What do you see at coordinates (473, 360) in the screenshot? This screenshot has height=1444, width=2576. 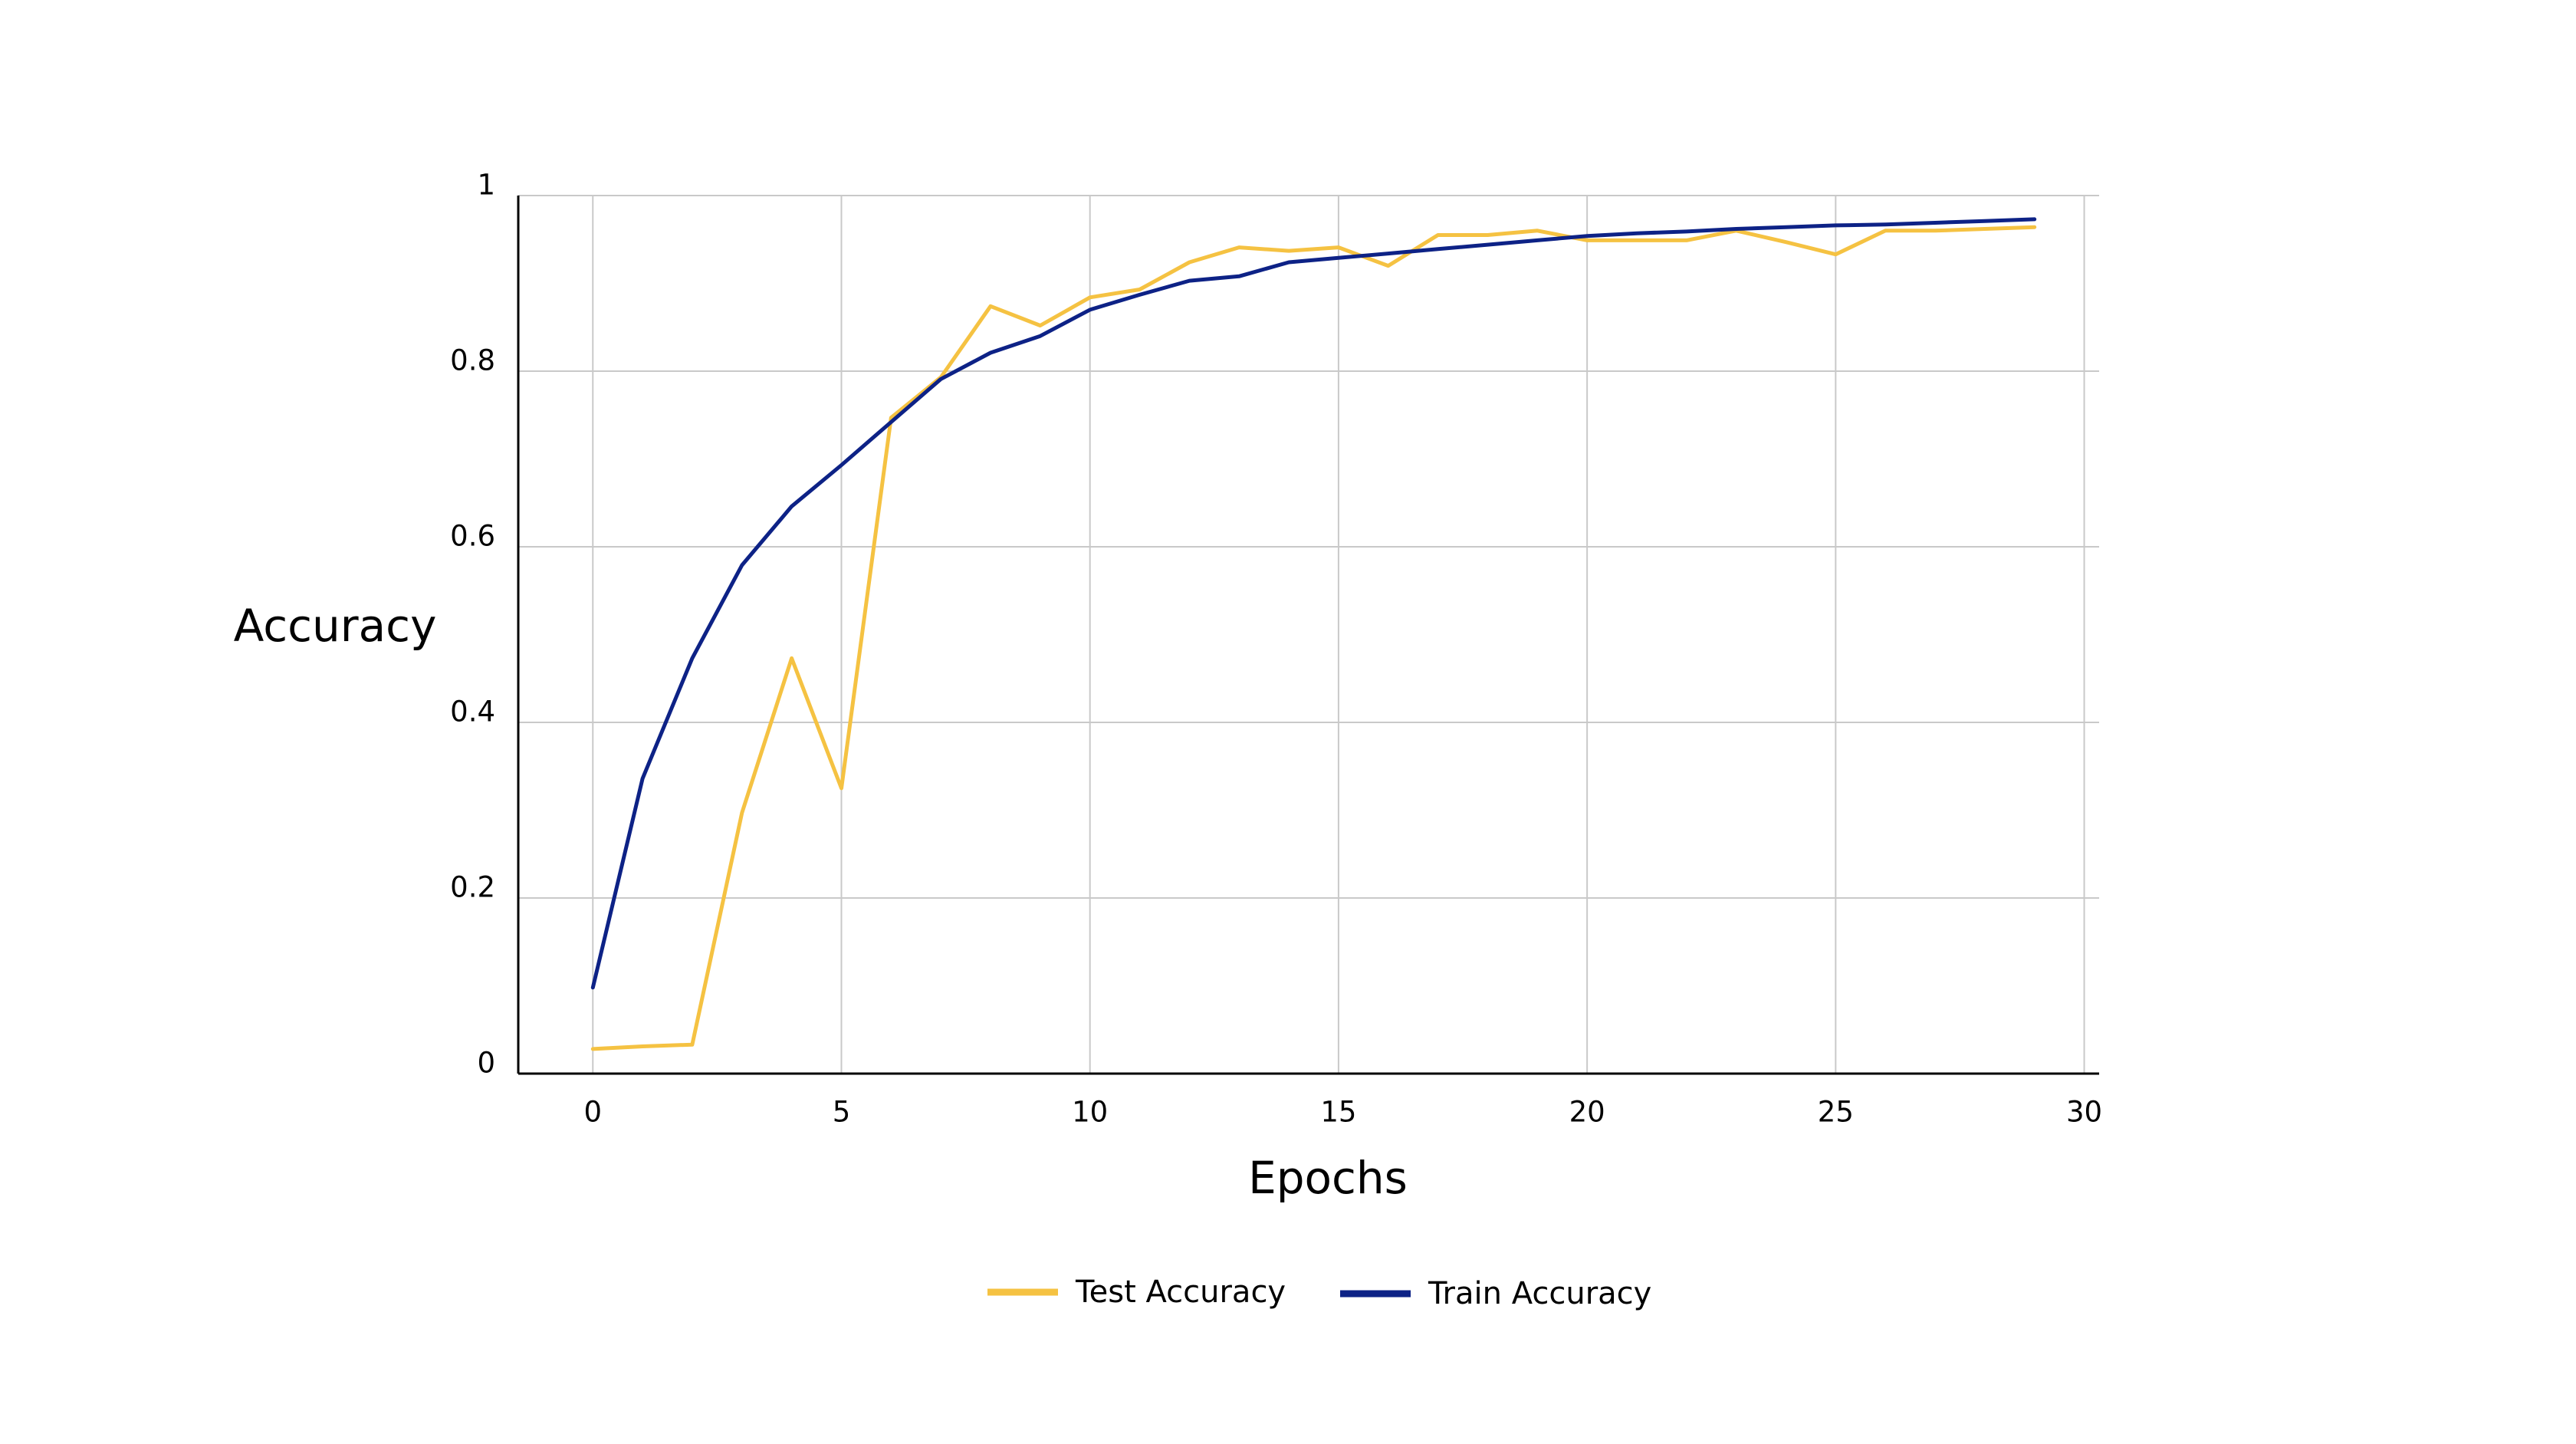 I see `y-tick-label: 0.8` at bounding box center [473, 360].